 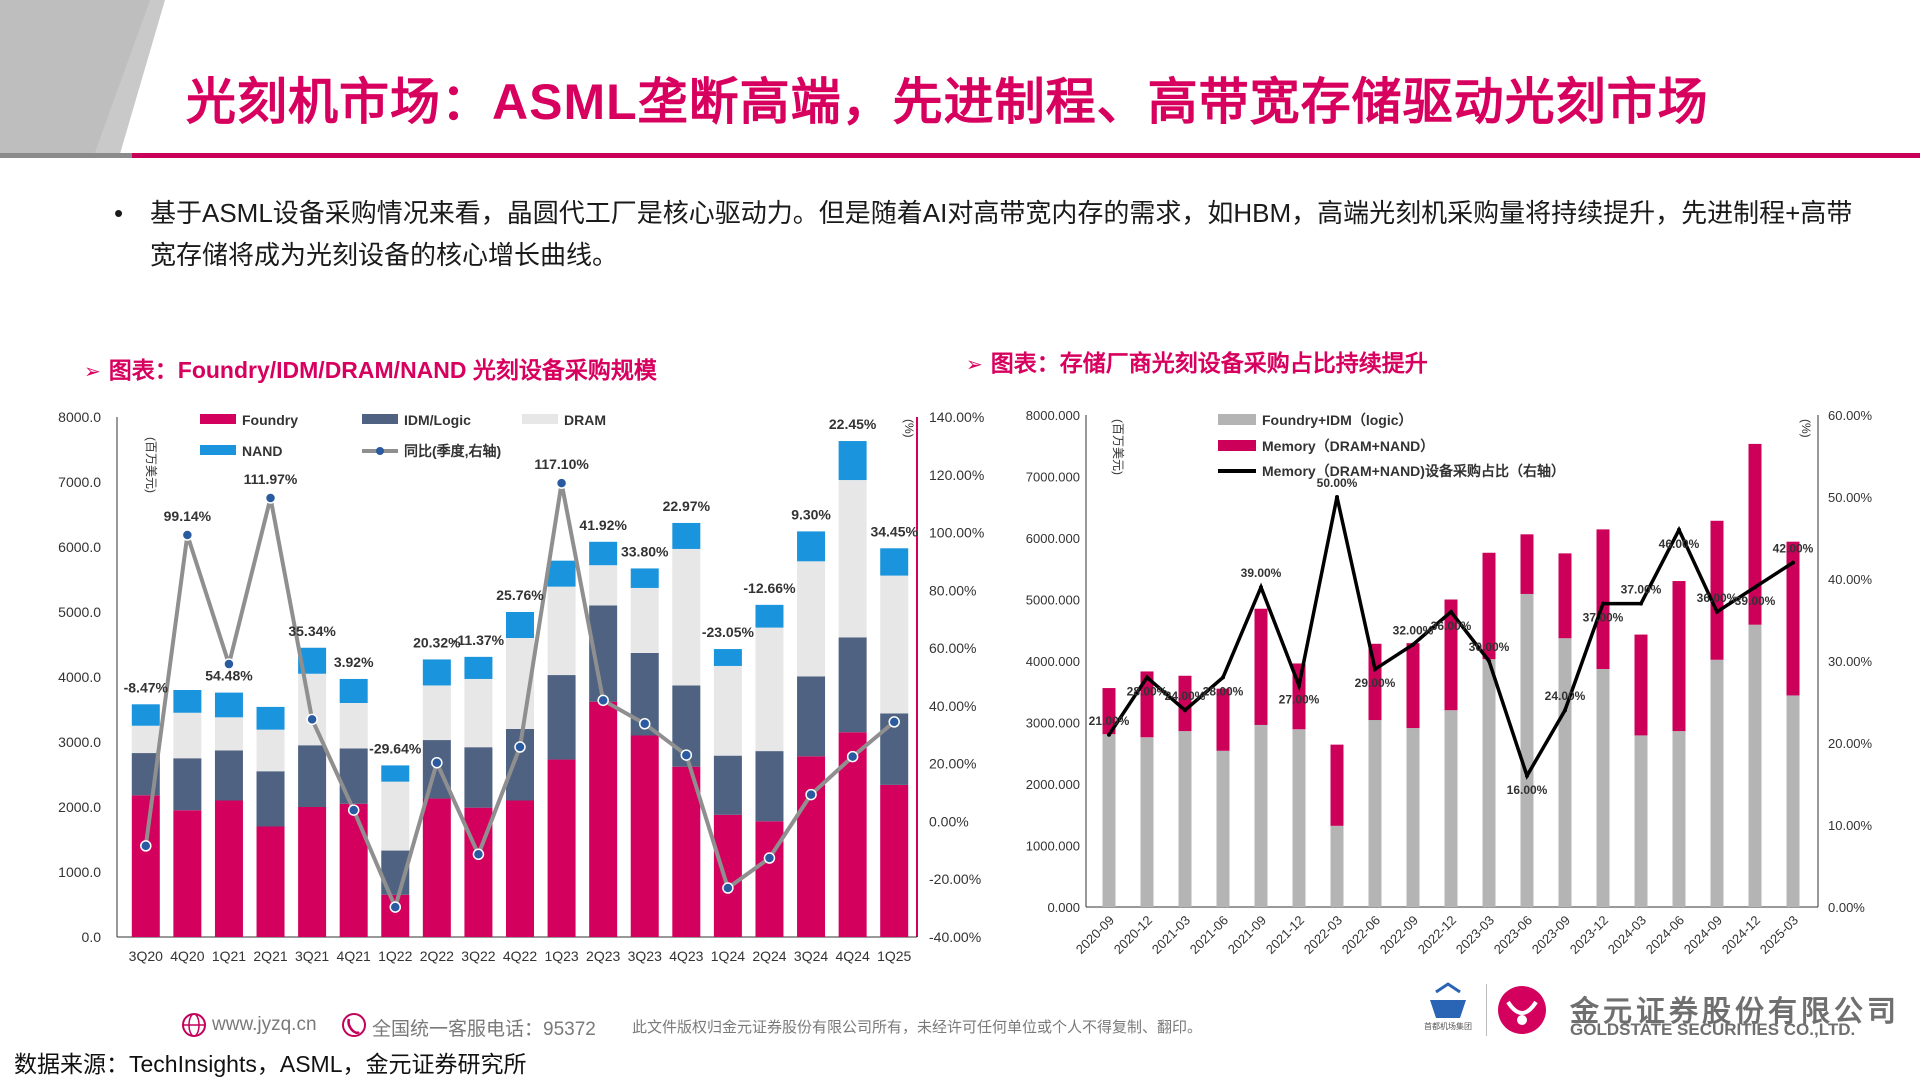 What do you see at coordinates (561, 464) in the screenshot?
I see `yoy-data-label: 117.10%` at bounding box center [561, 464].